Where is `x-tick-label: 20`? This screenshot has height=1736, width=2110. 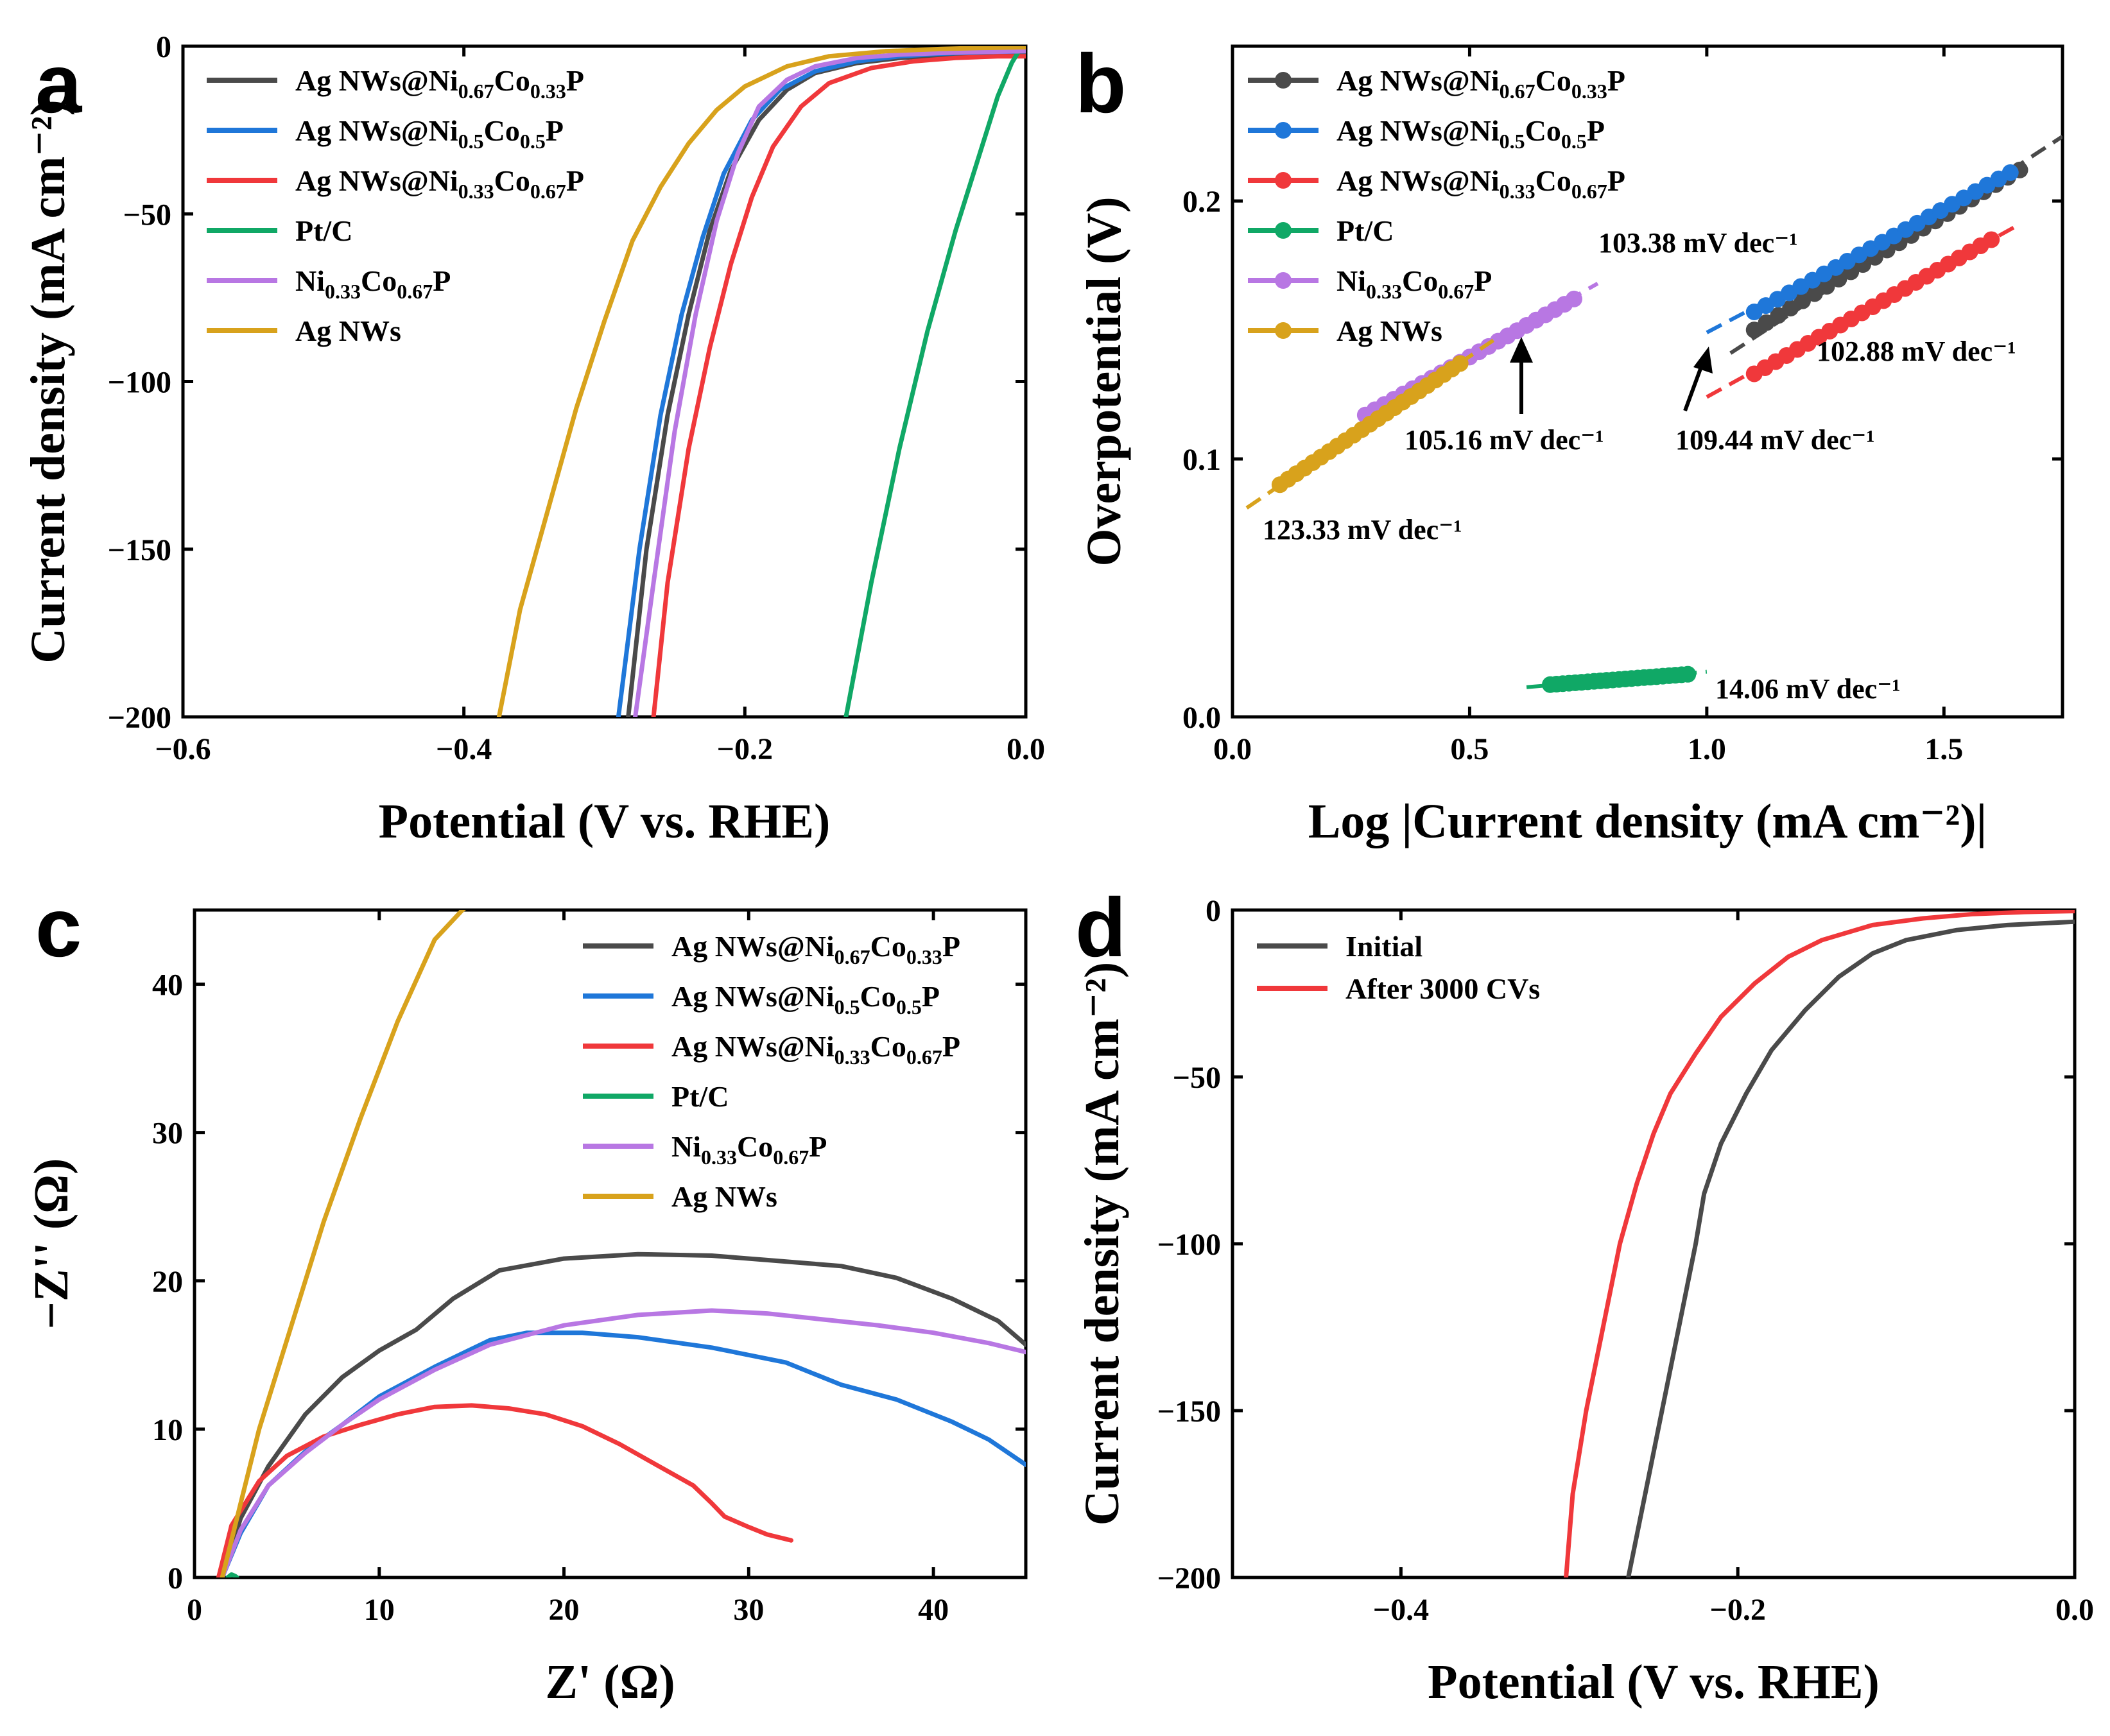
x-tick-label: 20 is located at coordinates (565, 1610).